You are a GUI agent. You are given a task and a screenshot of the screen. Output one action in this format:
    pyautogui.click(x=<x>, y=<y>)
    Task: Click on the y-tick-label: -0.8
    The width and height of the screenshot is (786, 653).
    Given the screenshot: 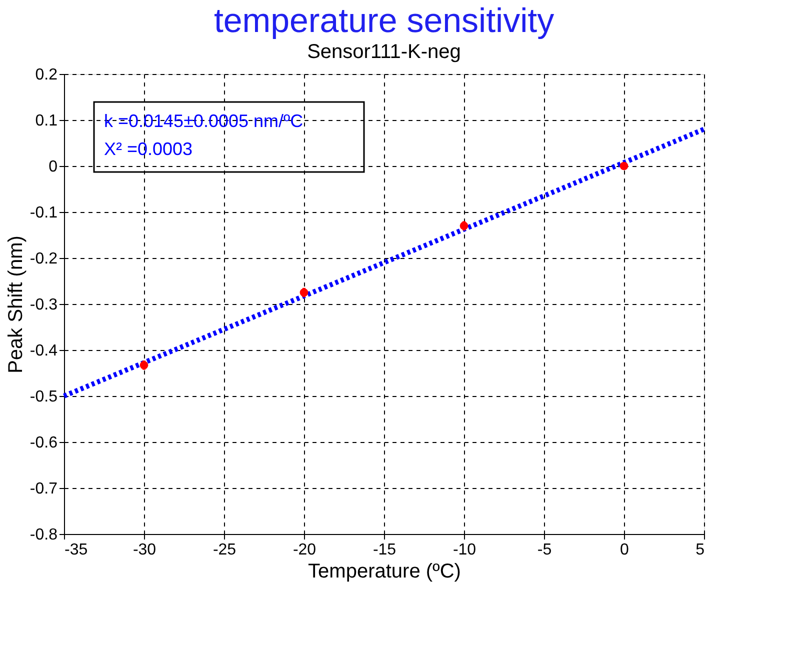 What is the action you would take?
    pyautogui.click(x=44, y=535)
    